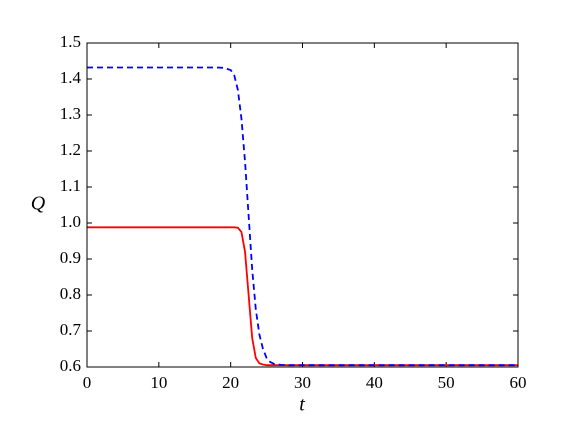 The width and height of the screenshot is (576, 432). What do you see at coordinates (70, 257) in the screenshot?
I see `y-tick-label: 0.9` at bounding box center [70, 257].